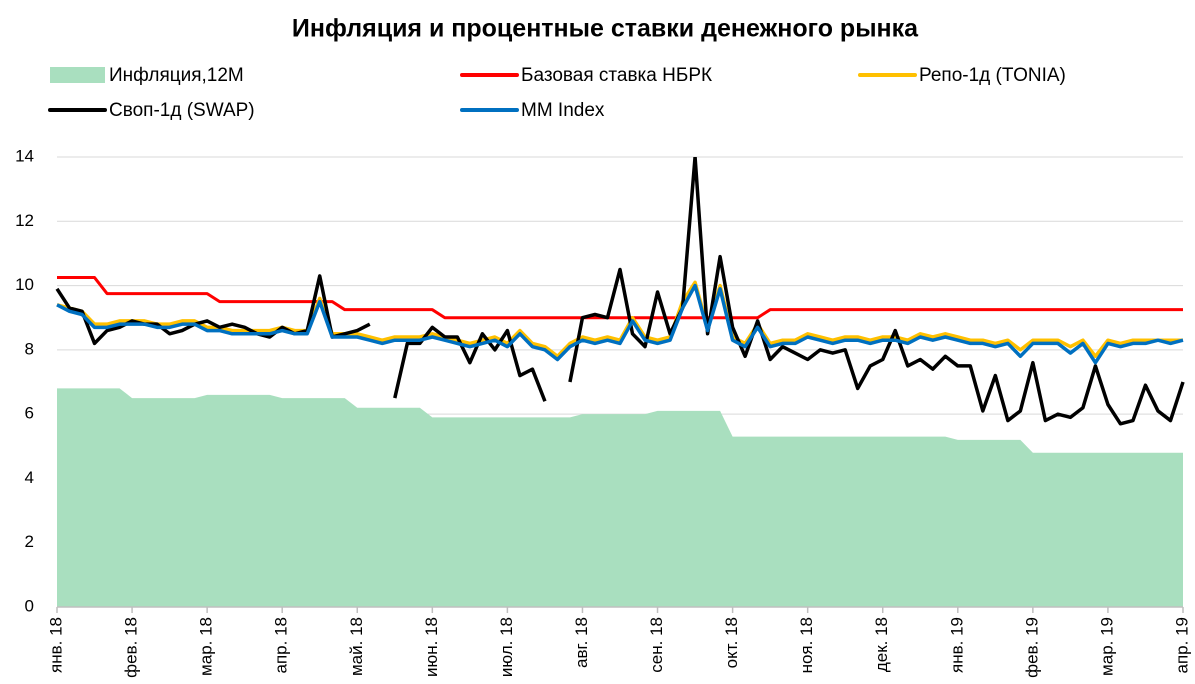  I want to click on legend-label: Инфляция,12M, so click(176, 75).